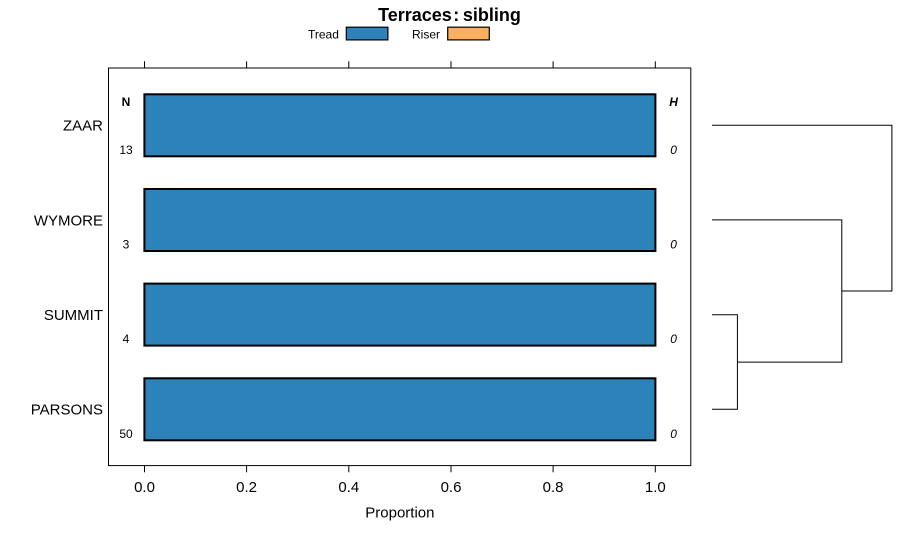 Image resolution: width=900 pixels, height=540 pixels. What do you see at coordinates (126, 150) in the screenshot?
I see `svg-text: 13` at bounding box center [126, 150].